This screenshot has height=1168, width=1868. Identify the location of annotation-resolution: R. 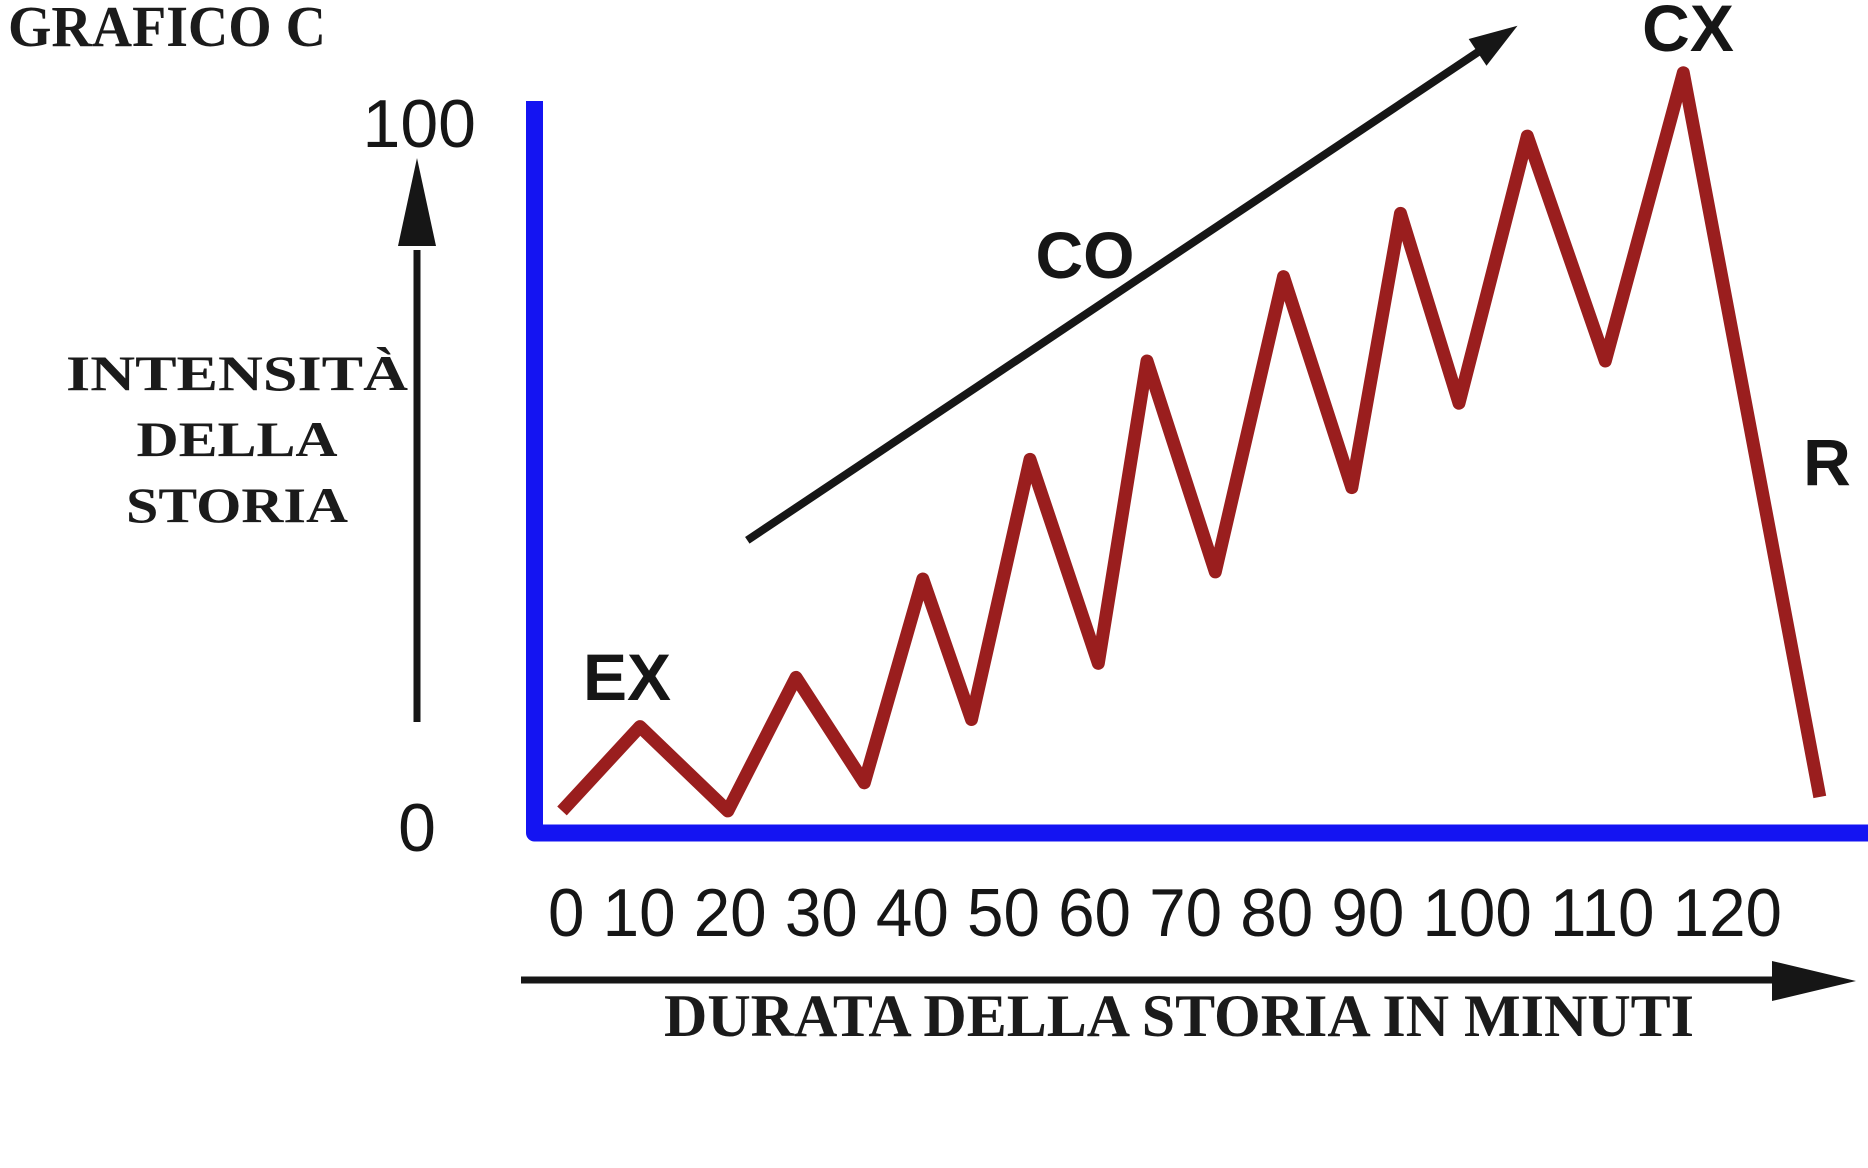
(1827, 462).